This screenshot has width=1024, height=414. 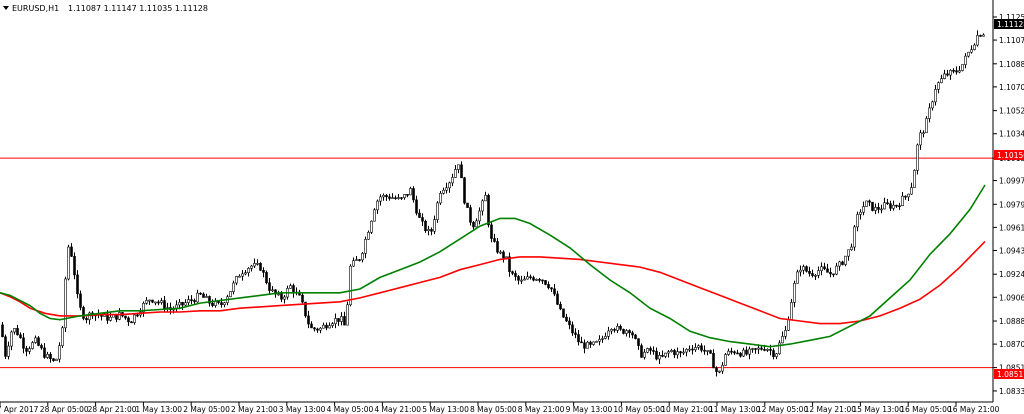 I want to click on time-tick-label: 10 May 05:00, so click(x=639, y=409).